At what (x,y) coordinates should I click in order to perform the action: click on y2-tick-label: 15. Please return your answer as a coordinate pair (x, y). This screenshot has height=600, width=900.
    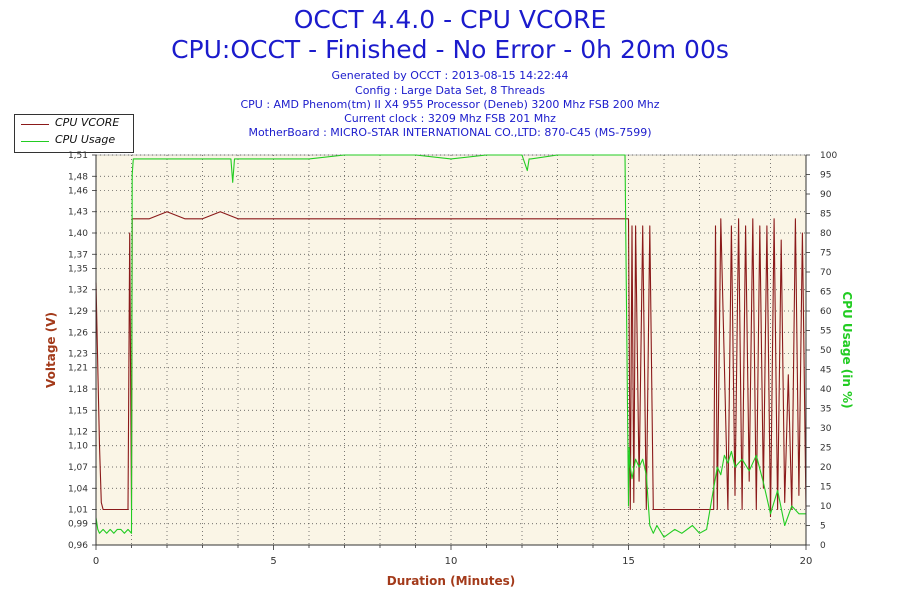
    Looking at the image, I should click on (825, 488).